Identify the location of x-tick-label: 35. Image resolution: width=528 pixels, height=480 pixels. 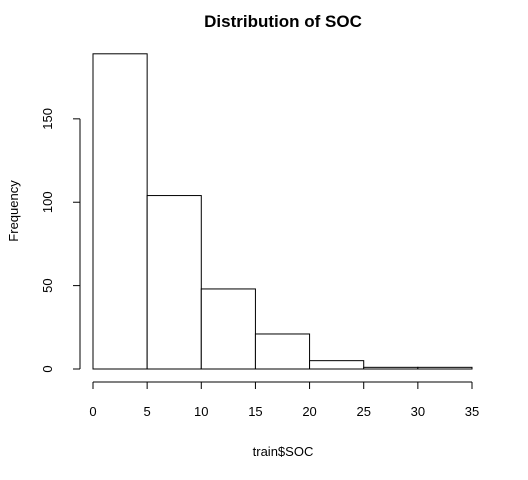
(472, 411).